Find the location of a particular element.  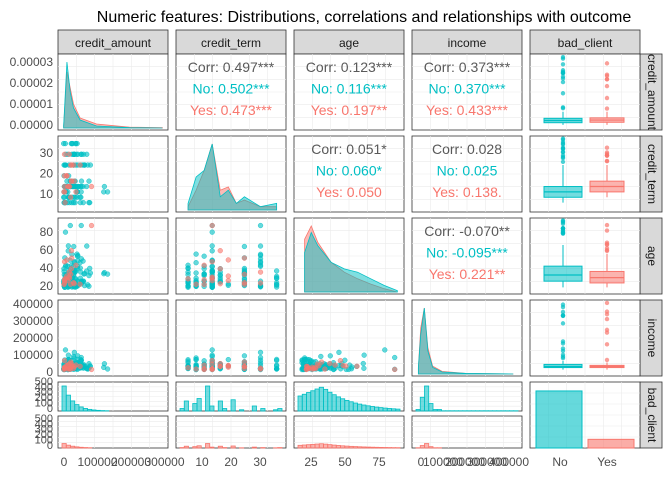

corr-yes: Yes: 0.197** is located at coordinates (349, 110).